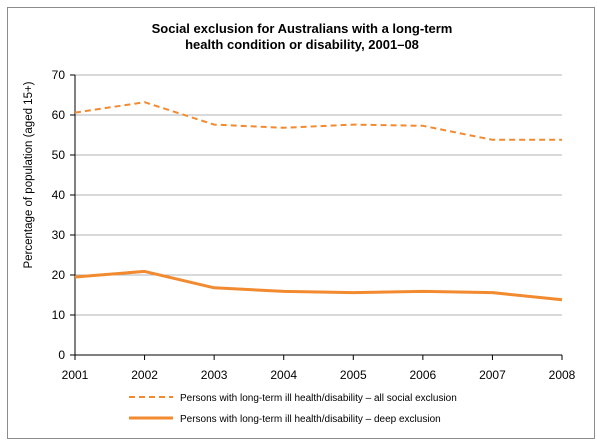 The height and width of the screenshot is (441, 597). I want to click on data-point-series-1-2004, so click(283, 291).